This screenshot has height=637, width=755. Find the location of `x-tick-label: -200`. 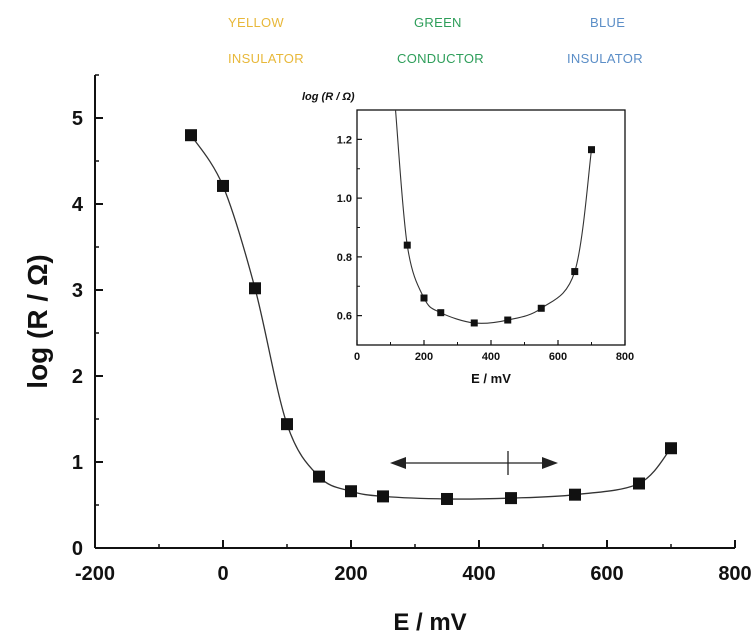

x-tick-label: -200 is located at coordinates (95, 574).